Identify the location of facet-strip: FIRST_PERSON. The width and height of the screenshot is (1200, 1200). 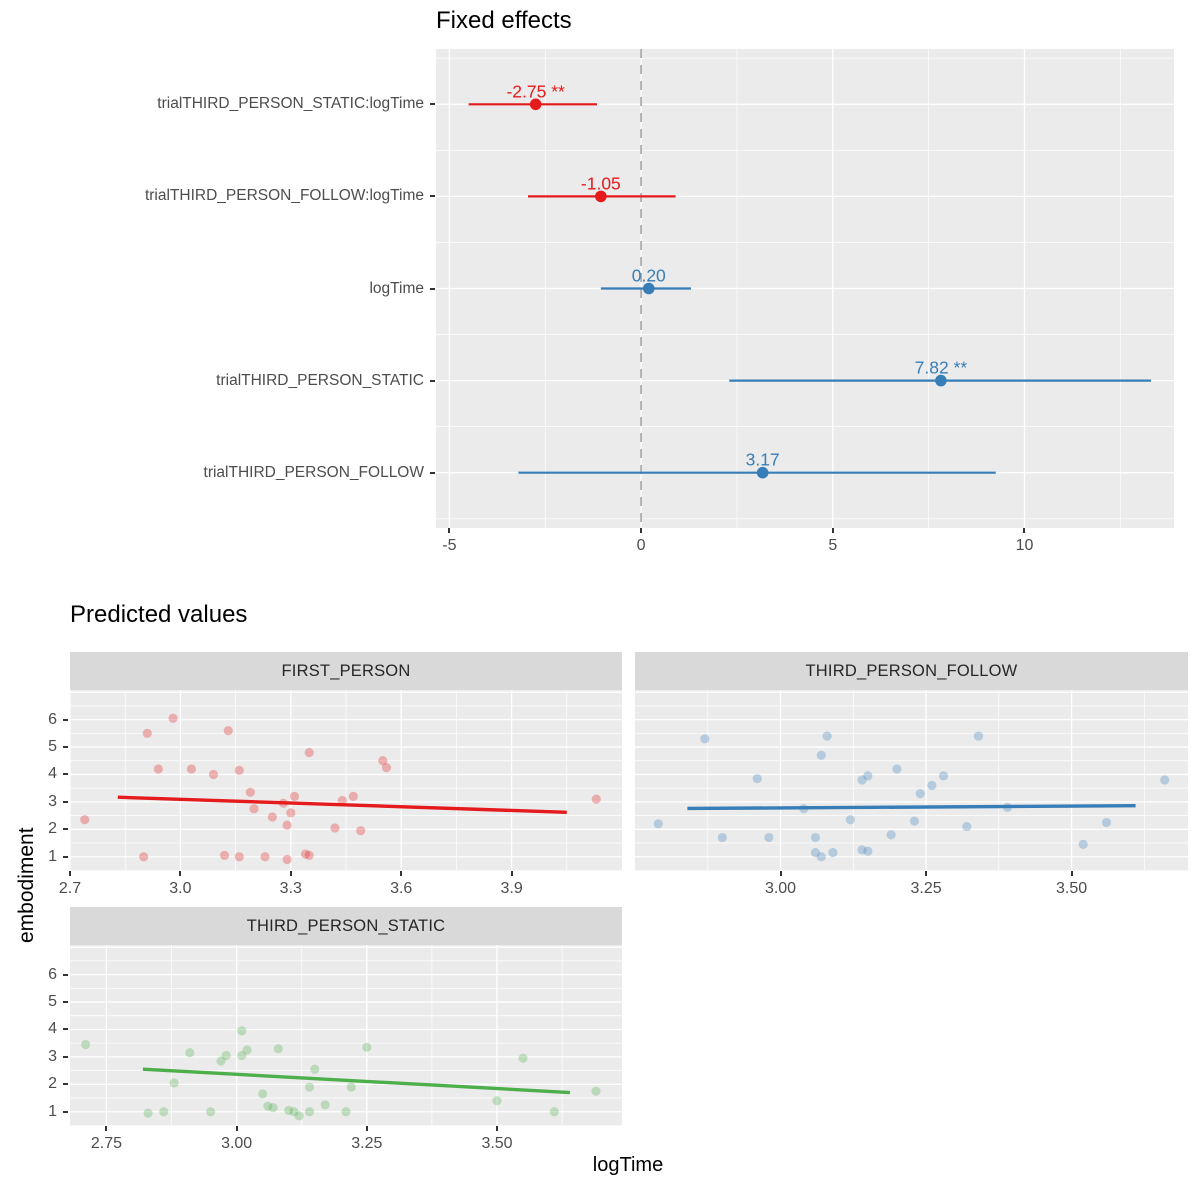
(346, 671).